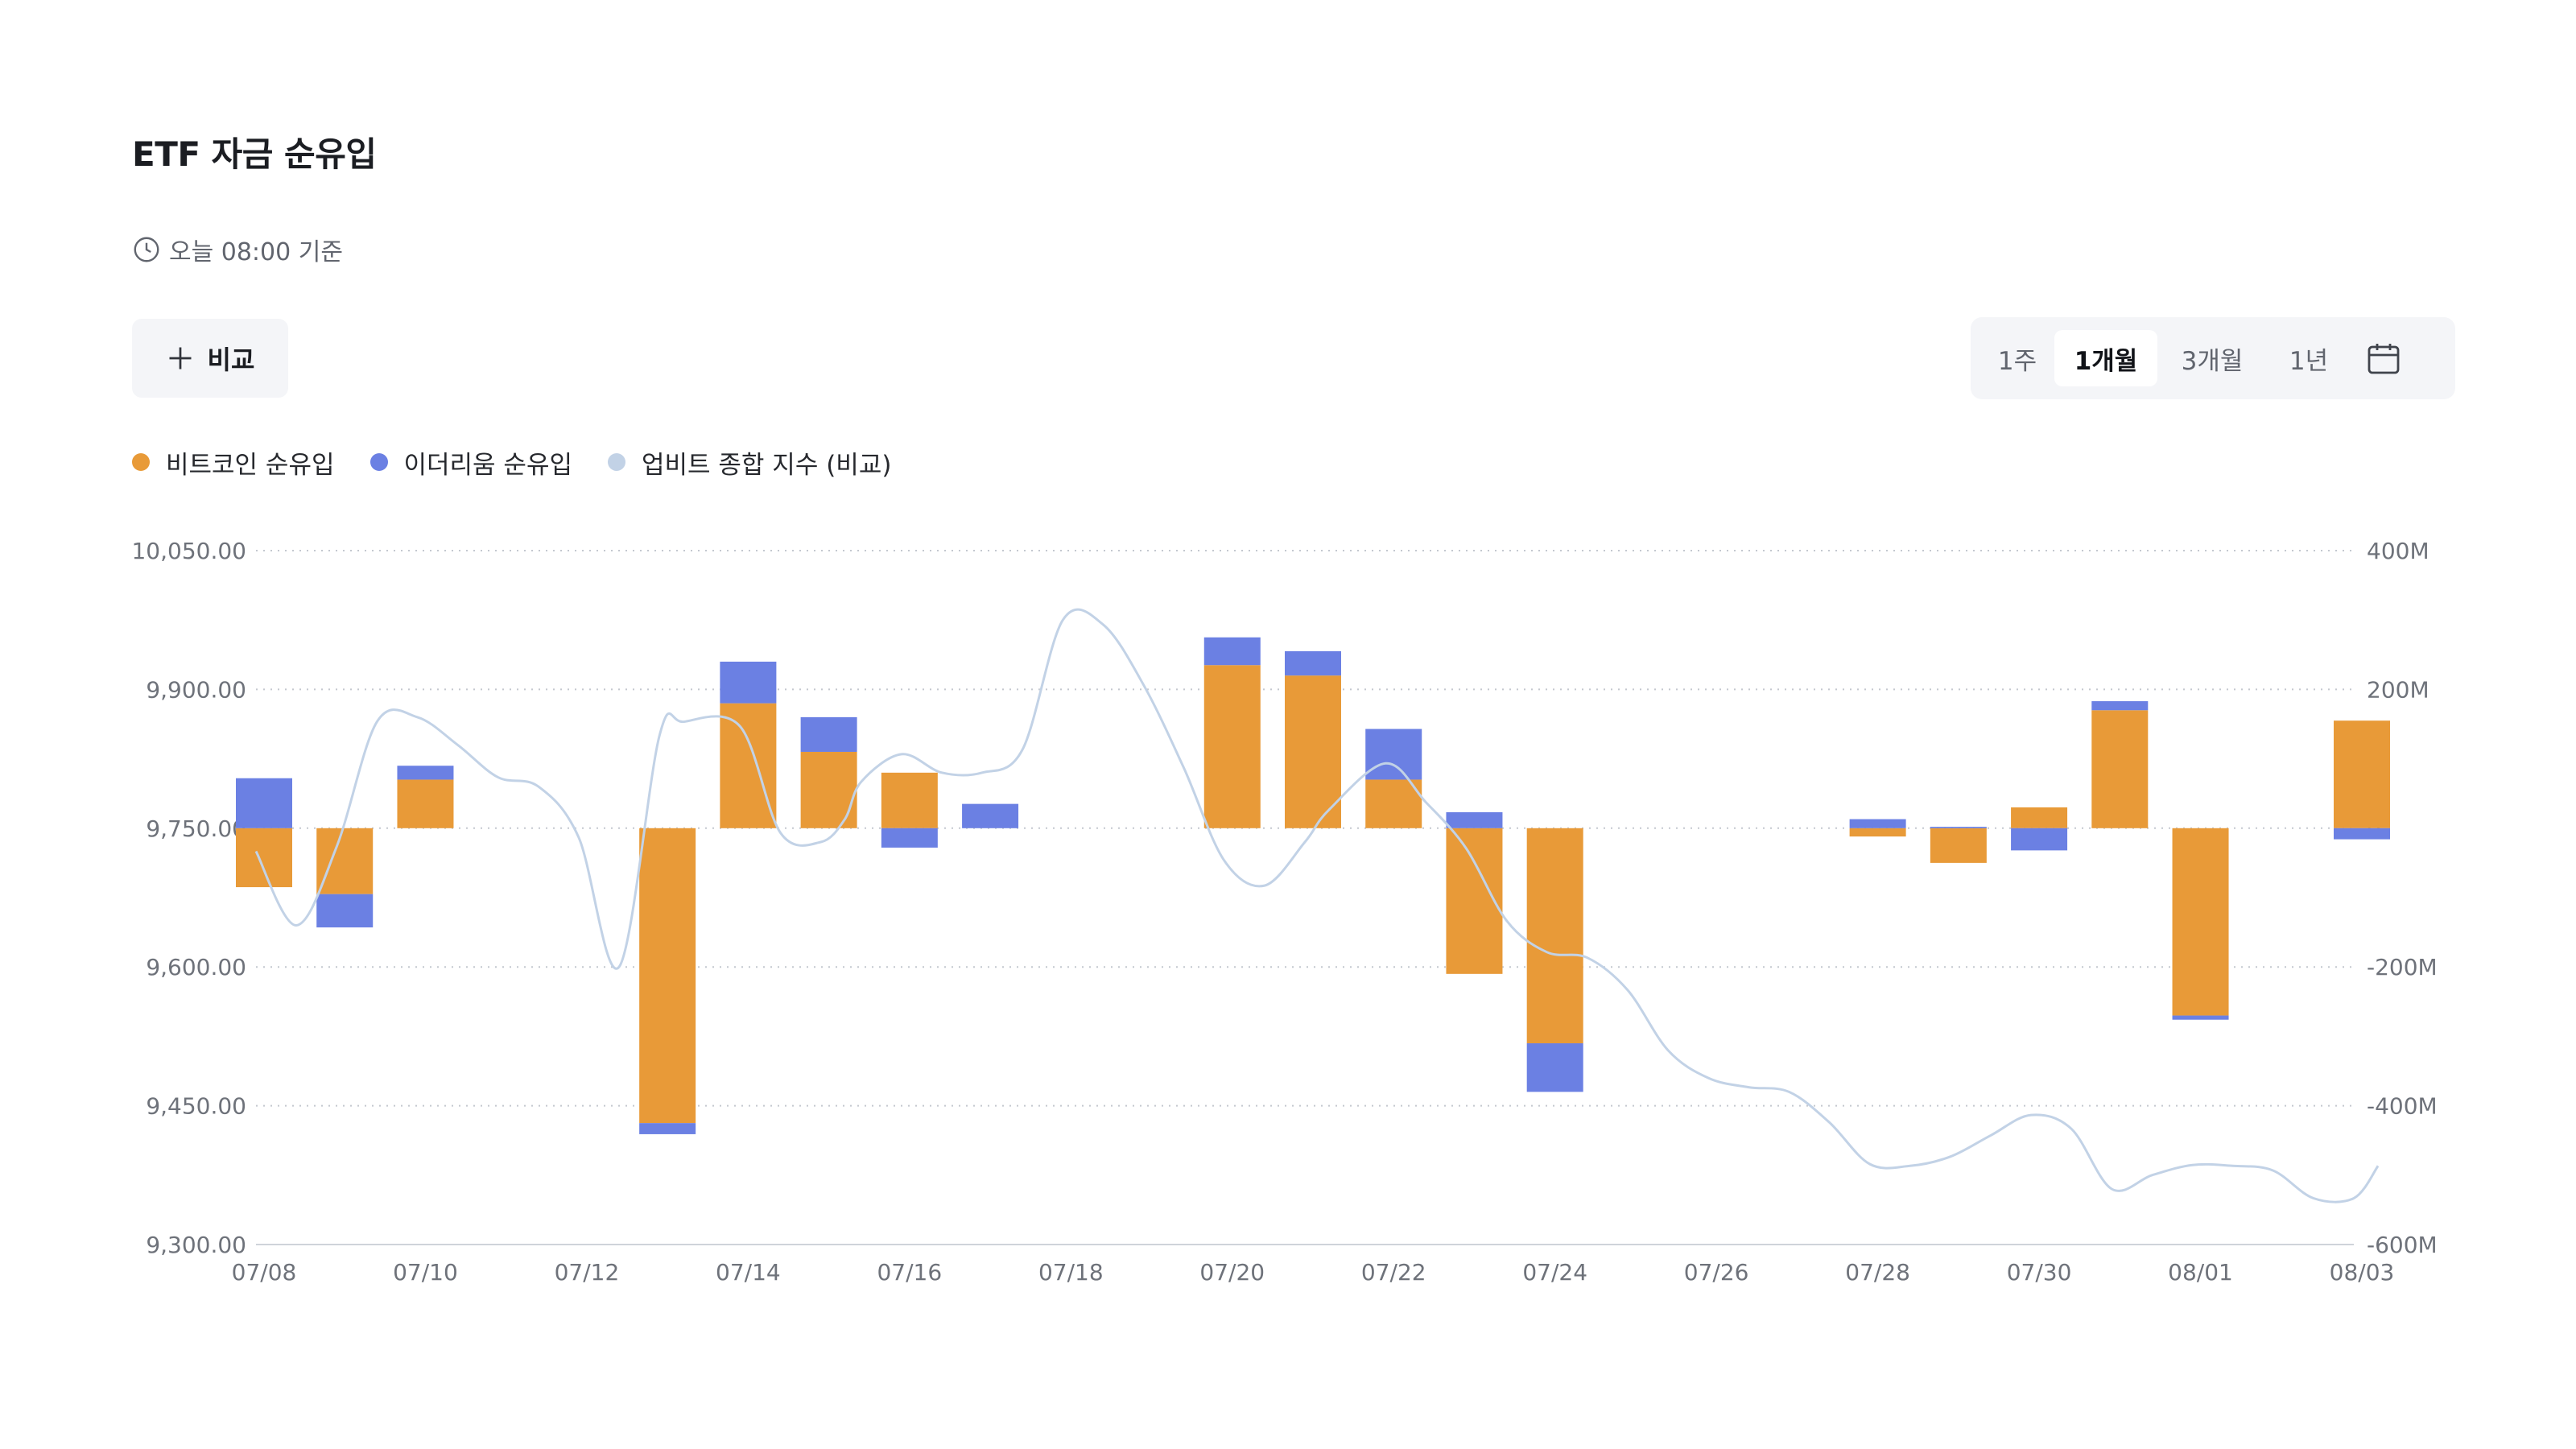 The image size is (2576, 1449). What do you see at coordinates (264, 1272) in the screenshot?
I see `x-tick-label: 07/08` at bounding box center [264, 1272].